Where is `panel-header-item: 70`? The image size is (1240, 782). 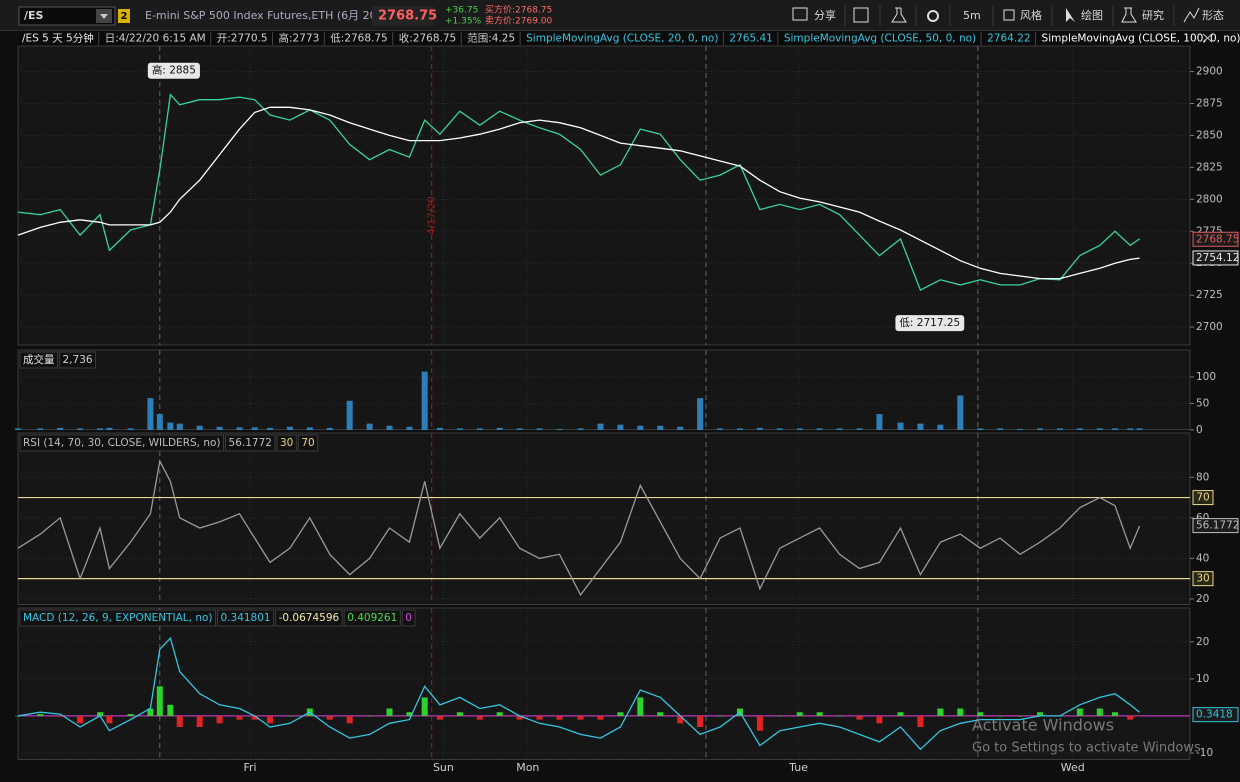 panel-header-item: 70 is located at coordinates (307, 443).